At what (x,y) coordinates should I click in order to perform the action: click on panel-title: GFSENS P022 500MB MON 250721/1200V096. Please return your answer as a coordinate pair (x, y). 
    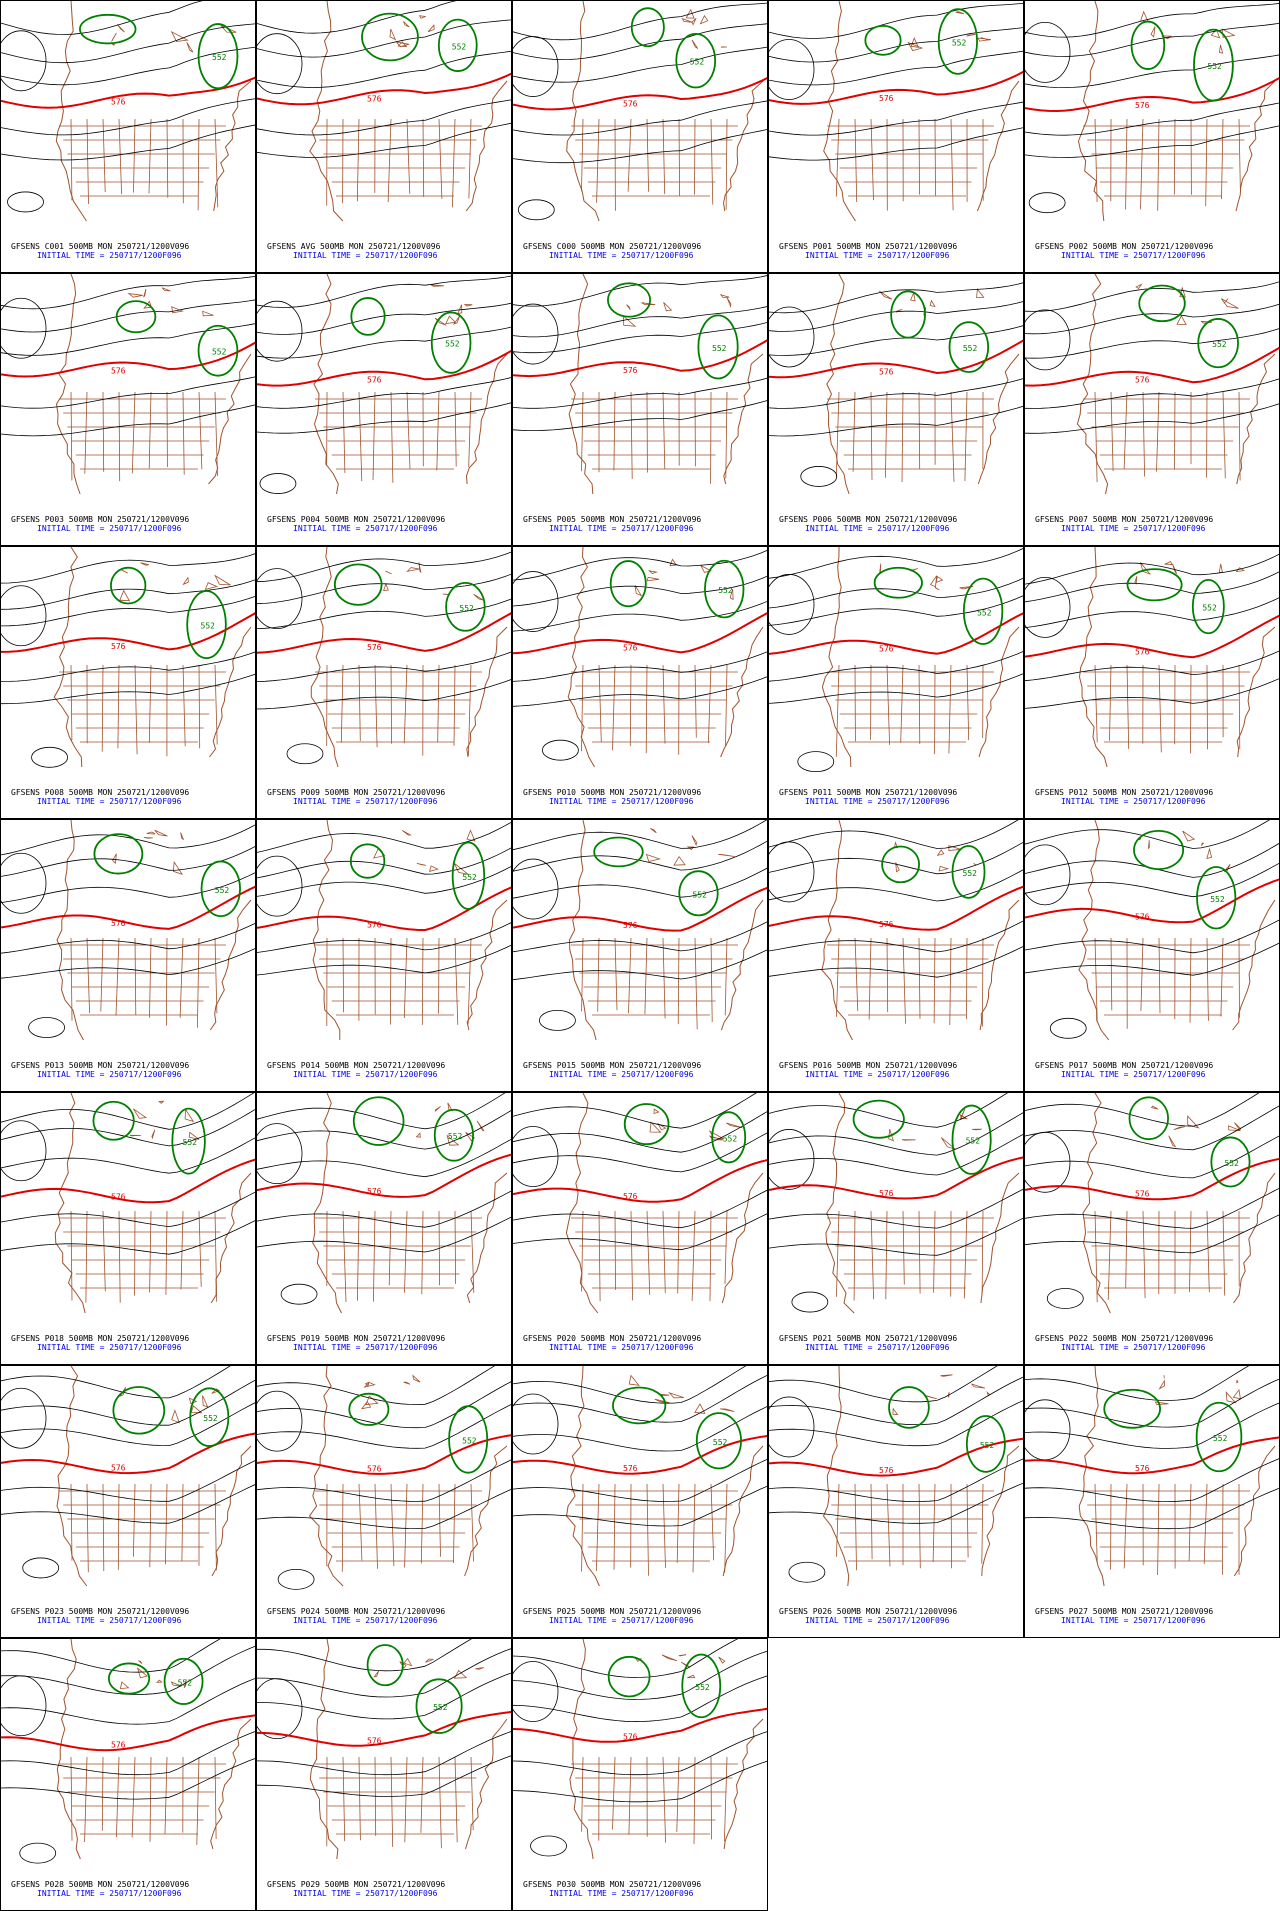
    Looking at the image, I should click on (1124, 1338).